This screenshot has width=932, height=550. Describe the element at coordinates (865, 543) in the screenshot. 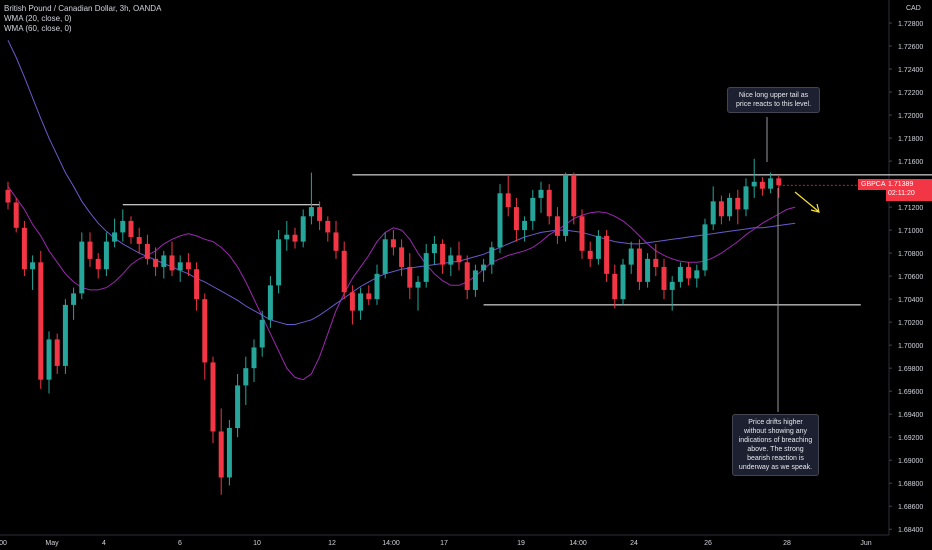

I see `time-tick-label: Jun` at that location.